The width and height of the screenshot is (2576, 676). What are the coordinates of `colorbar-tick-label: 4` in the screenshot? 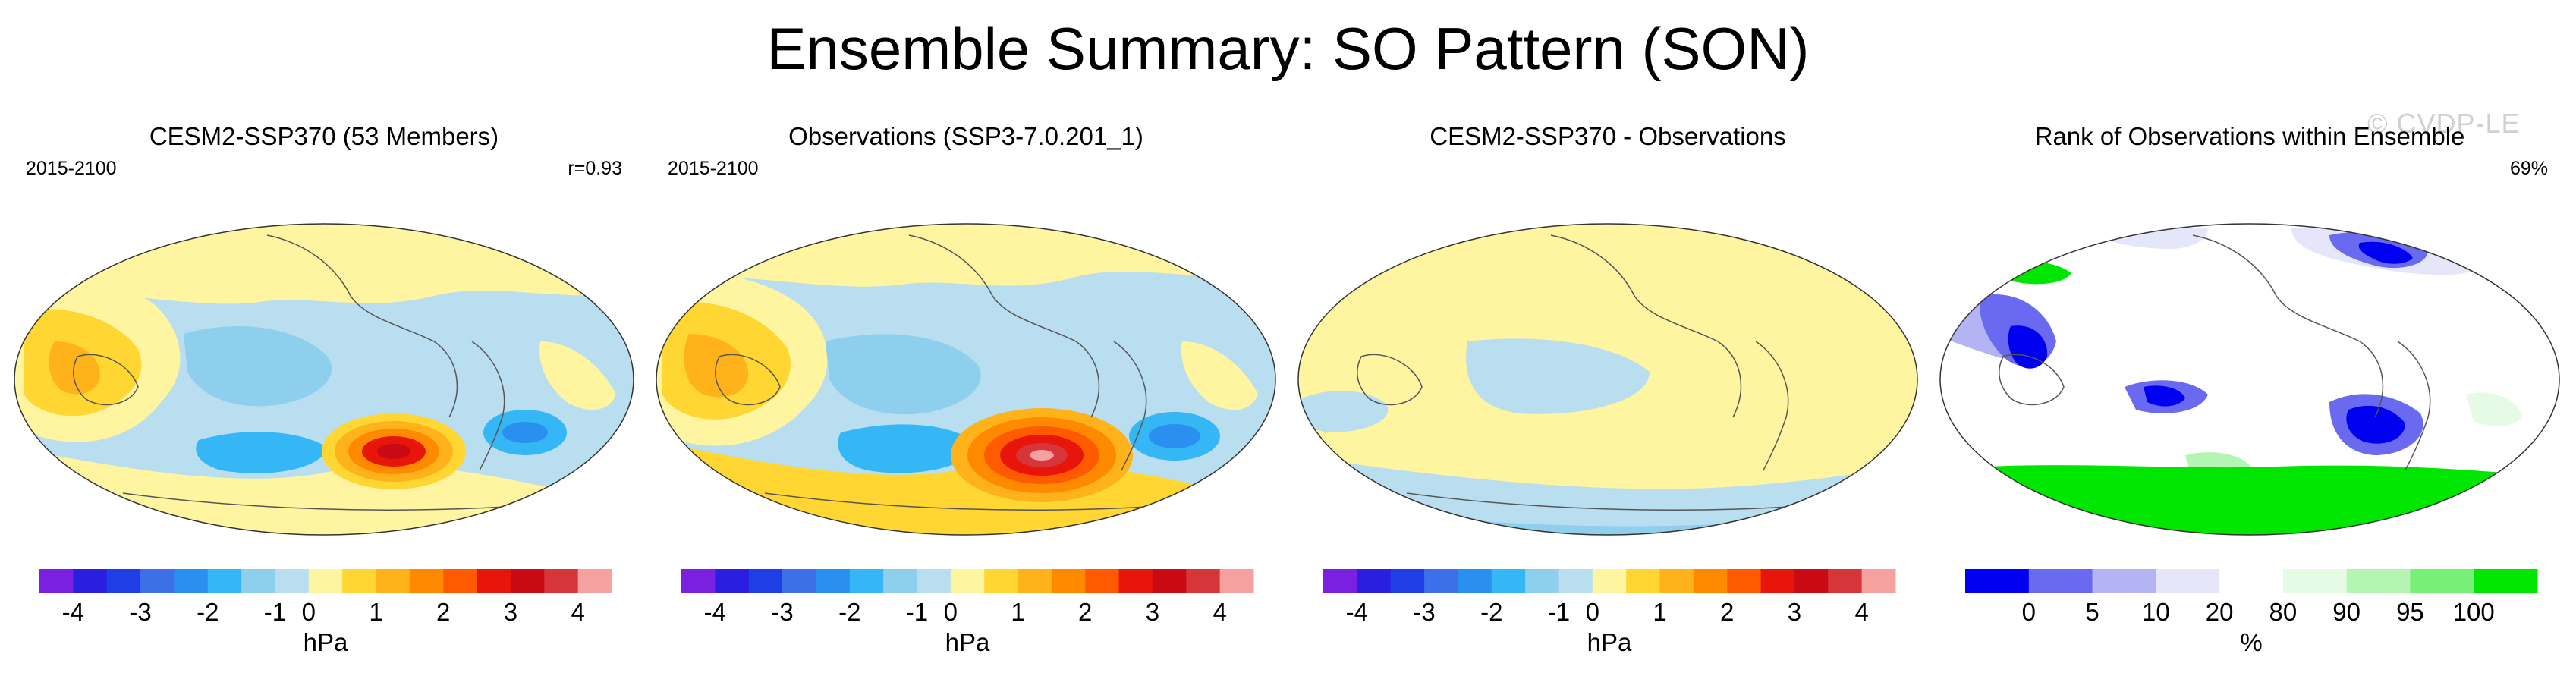 It's located at (1219, 612).